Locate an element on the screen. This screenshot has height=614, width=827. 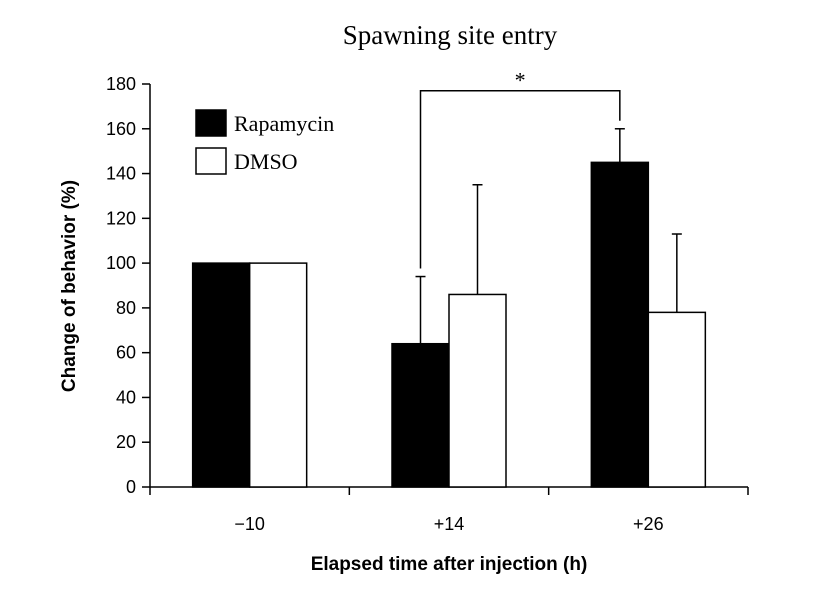
y-tick-label: 20 is located at coordinates (126, 442).